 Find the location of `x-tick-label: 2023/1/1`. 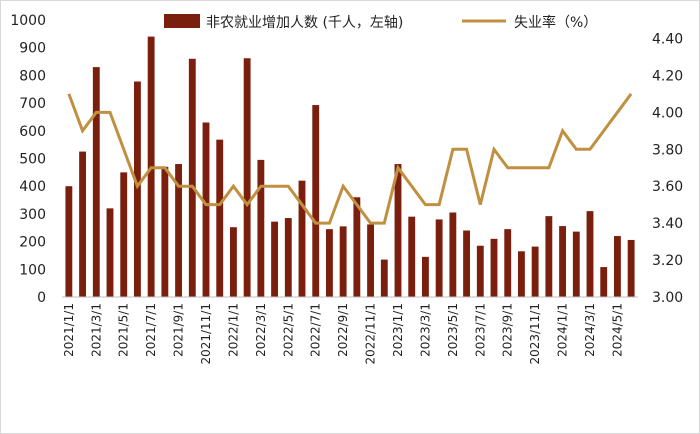

x-tick-label: 2023/1/1 is located at coordinates (398, 330).